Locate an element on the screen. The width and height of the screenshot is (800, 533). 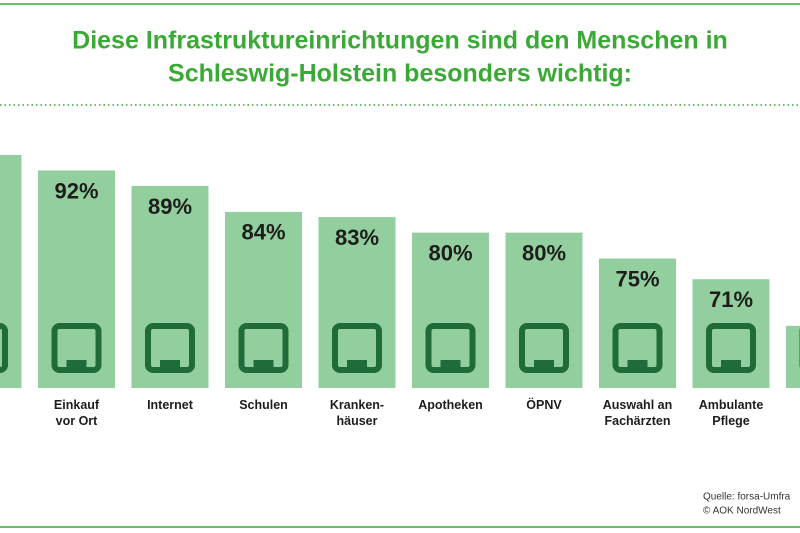
x-tick-label: ÖPNV is located at coordinates (544, 404).